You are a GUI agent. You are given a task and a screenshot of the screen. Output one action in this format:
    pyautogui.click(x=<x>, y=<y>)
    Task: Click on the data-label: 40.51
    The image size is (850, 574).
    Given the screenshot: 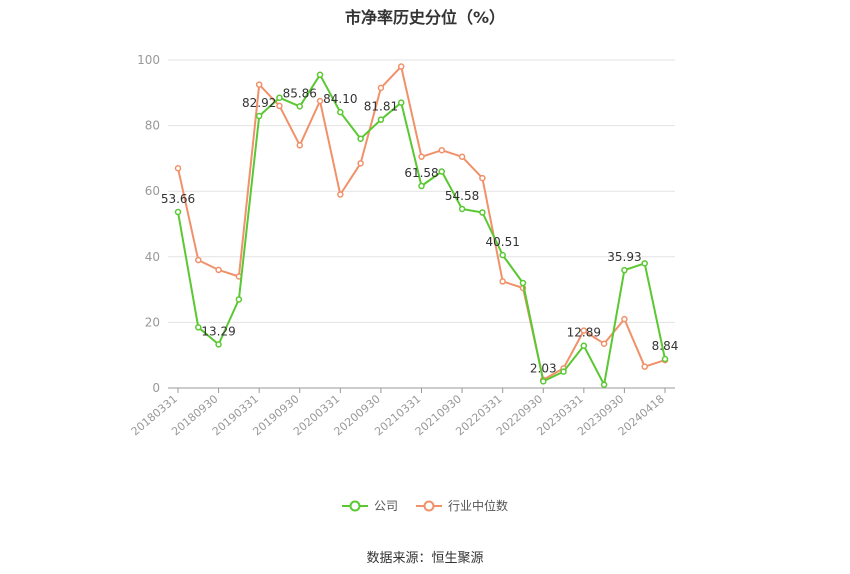 What is the action you would take?
    pyautogui.click(x=502, y=242)
    